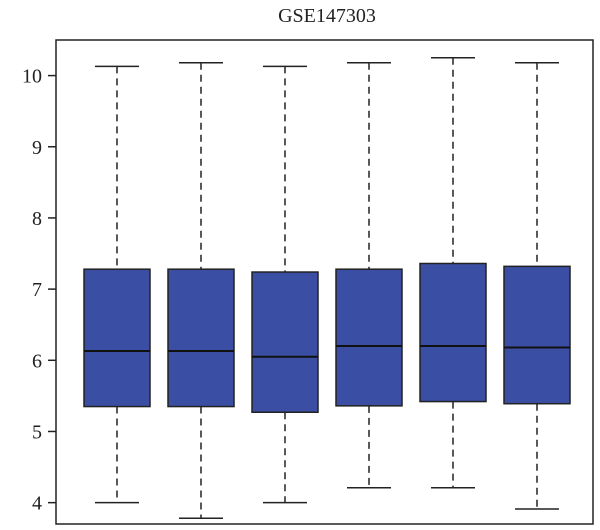 This screenshot has width=600, height=530. What do you see at coordinates (37, 219) in the screenshot?
I see `y-tick-label-8: 8` at bounding box center [37, 219].